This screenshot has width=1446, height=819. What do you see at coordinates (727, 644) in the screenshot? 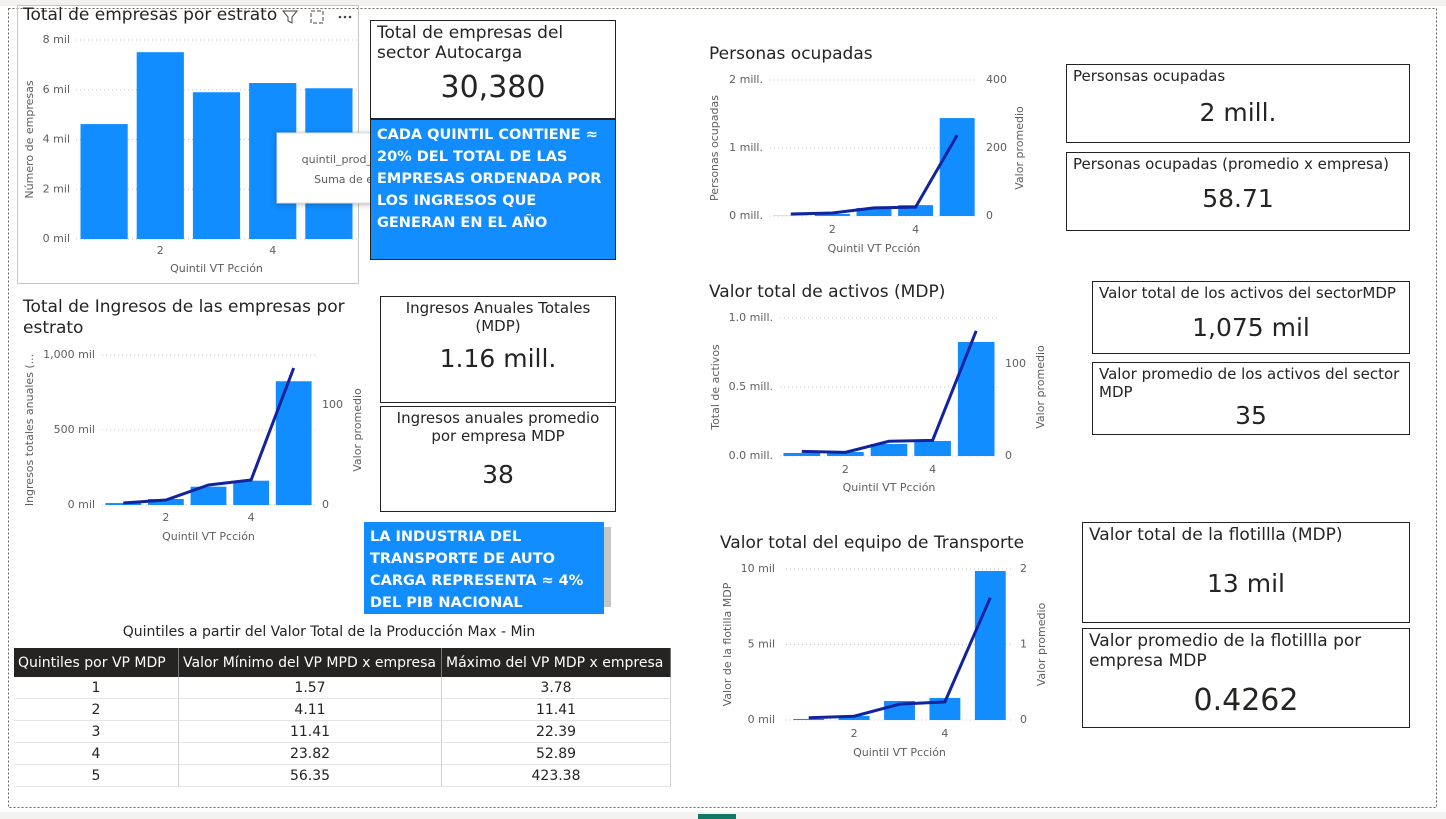
I see `y-axis-label: Valor de la flotilla MDP` at bounding box center [727, 644].